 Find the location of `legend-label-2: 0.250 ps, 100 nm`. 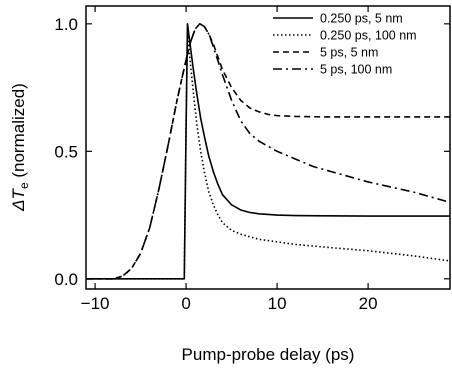

legend-label-2: 0.250 ps, 100 nm is located at coordinates (368, 36).